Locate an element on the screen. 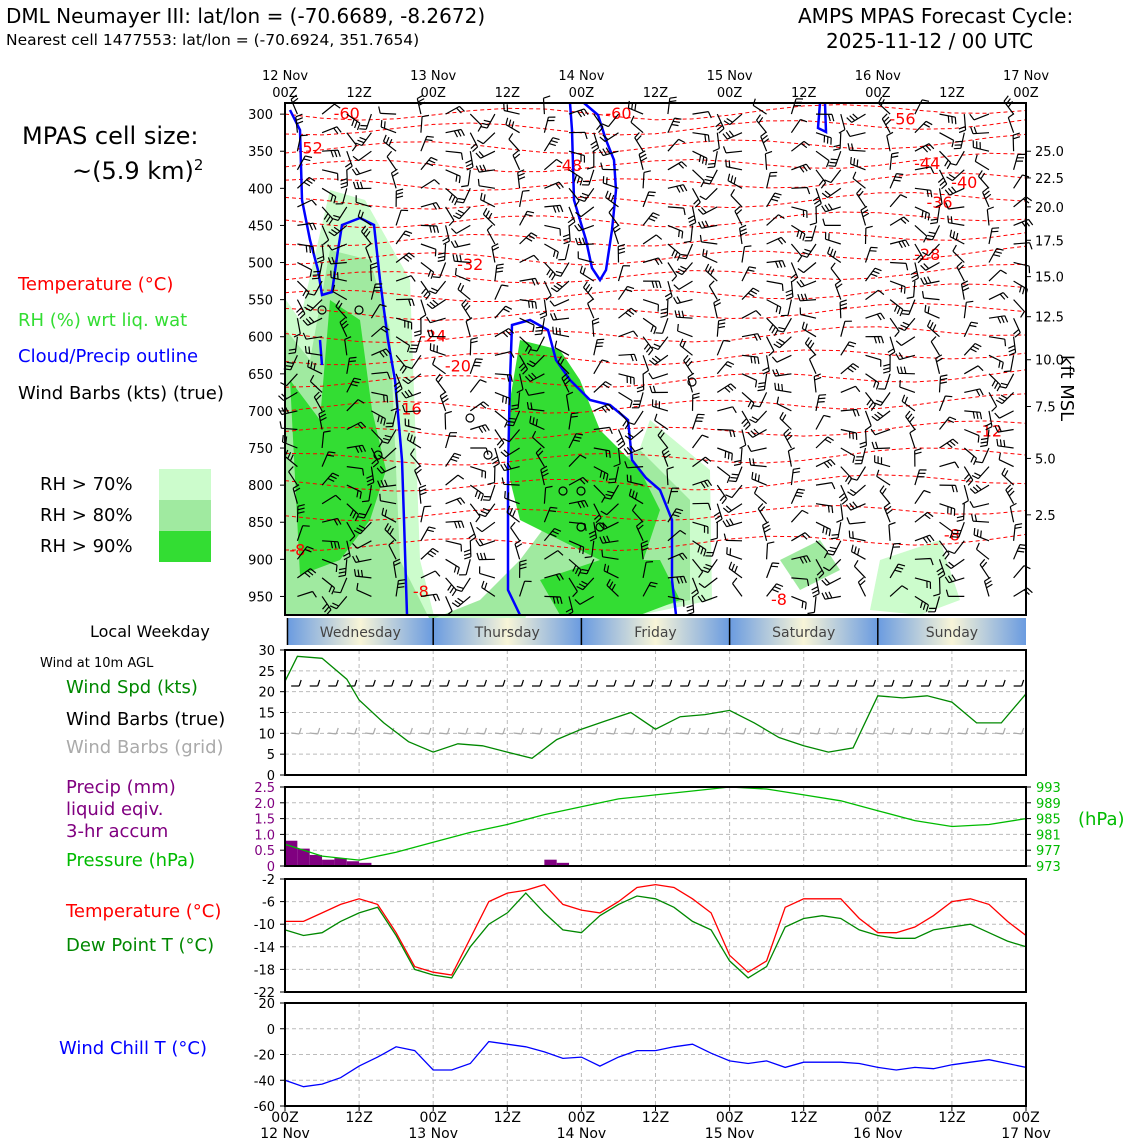 The height and width of the screenshot is (1140, 1140). top-date-label: 13 Nov is located at coordinates (433, 76).